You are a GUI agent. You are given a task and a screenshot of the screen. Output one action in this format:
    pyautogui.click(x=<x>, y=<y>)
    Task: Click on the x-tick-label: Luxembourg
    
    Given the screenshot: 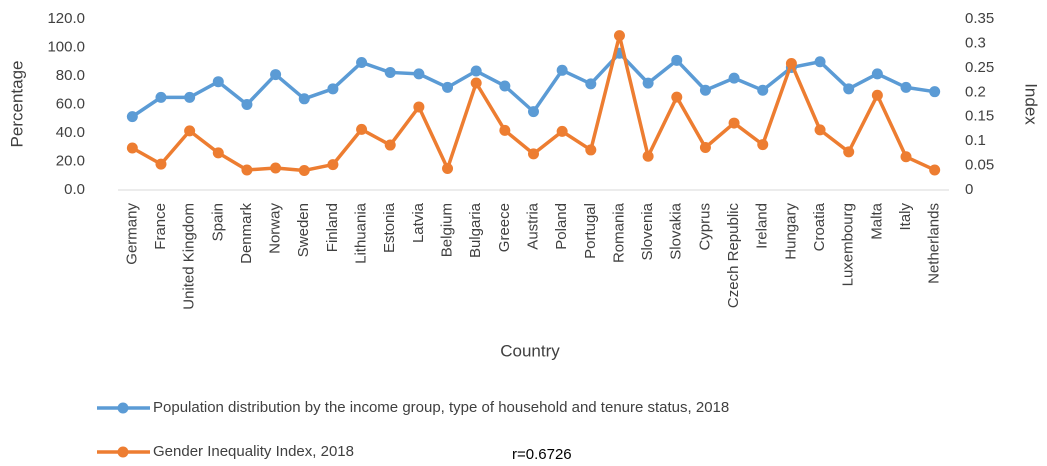 What is the action you would take?
    pyautogui.click(x=848, y=244)
    